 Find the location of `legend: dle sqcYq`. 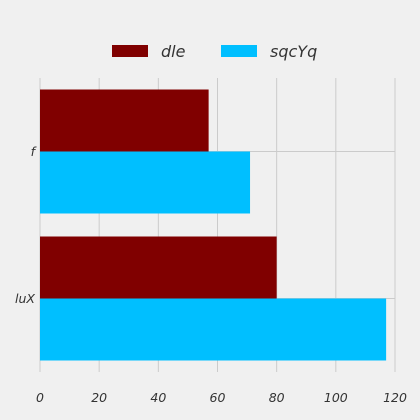

legend: dle sqcYq is located at coordinates (214, 51).